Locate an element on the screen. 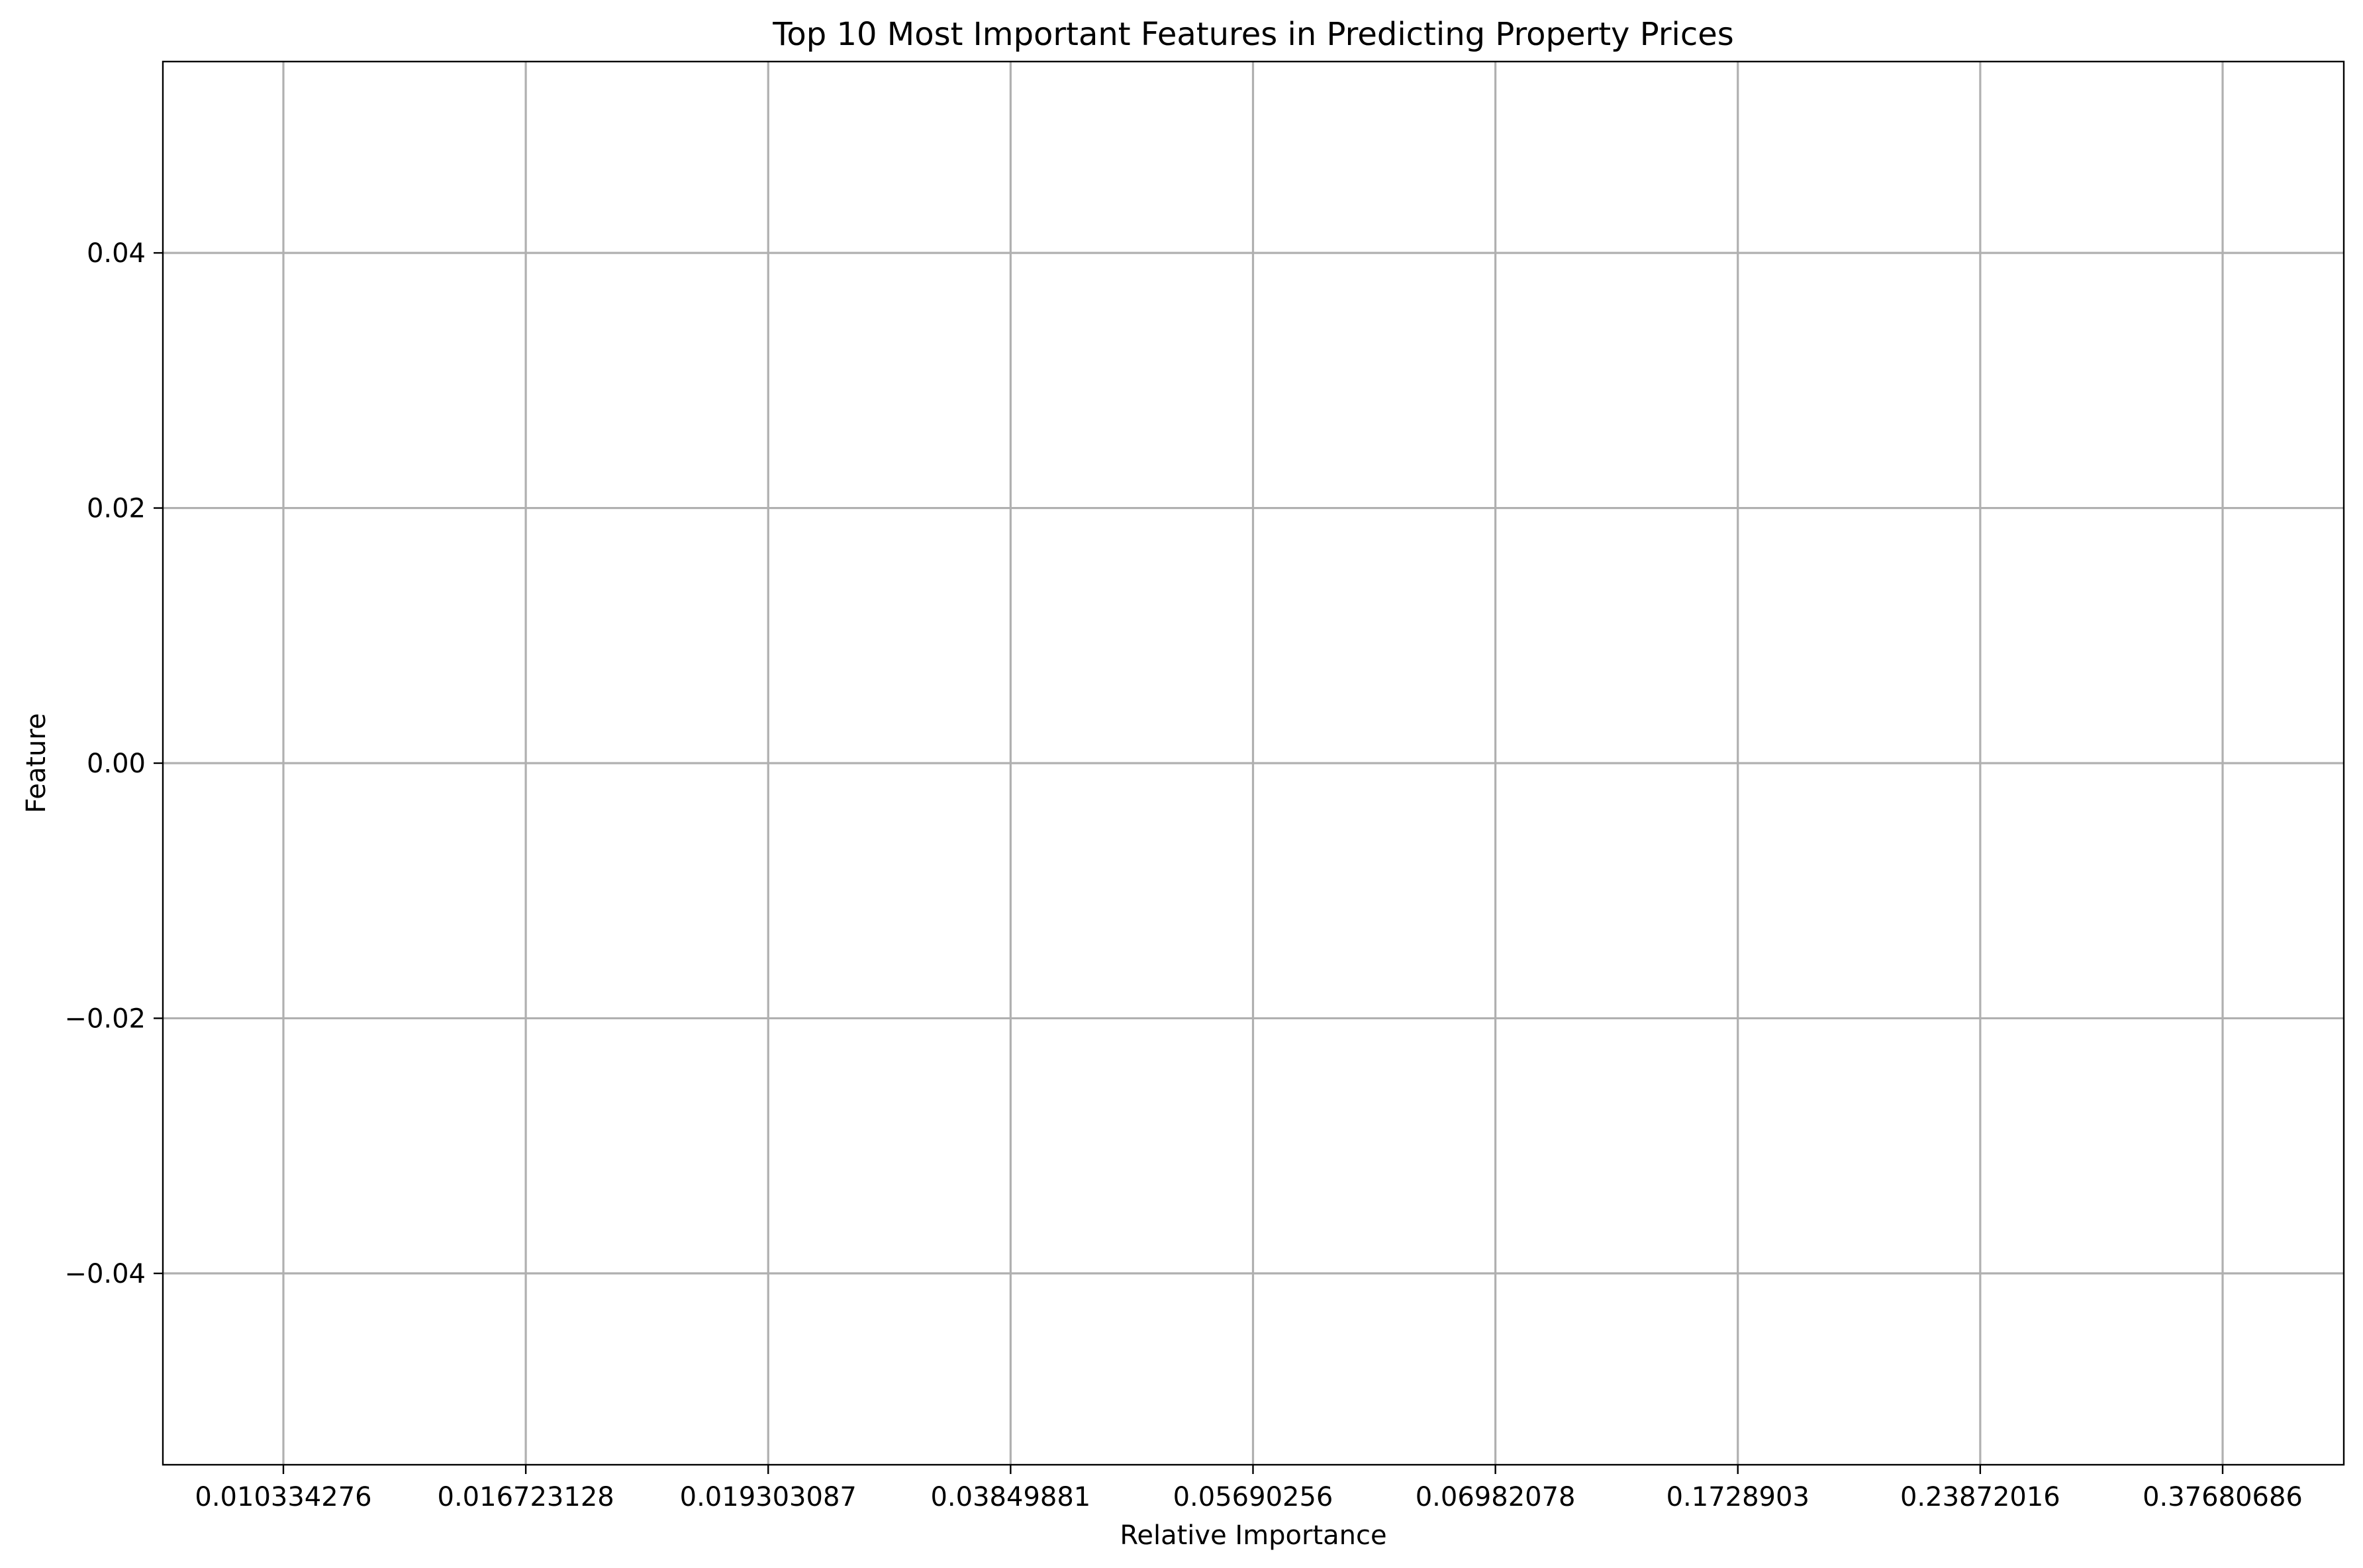 The width and height of the screenshot is (2363, 1568). y-axis-ticks: 0.04 0.02 0.00 −0.02 −0.04 is located at coordinates (113, 763).